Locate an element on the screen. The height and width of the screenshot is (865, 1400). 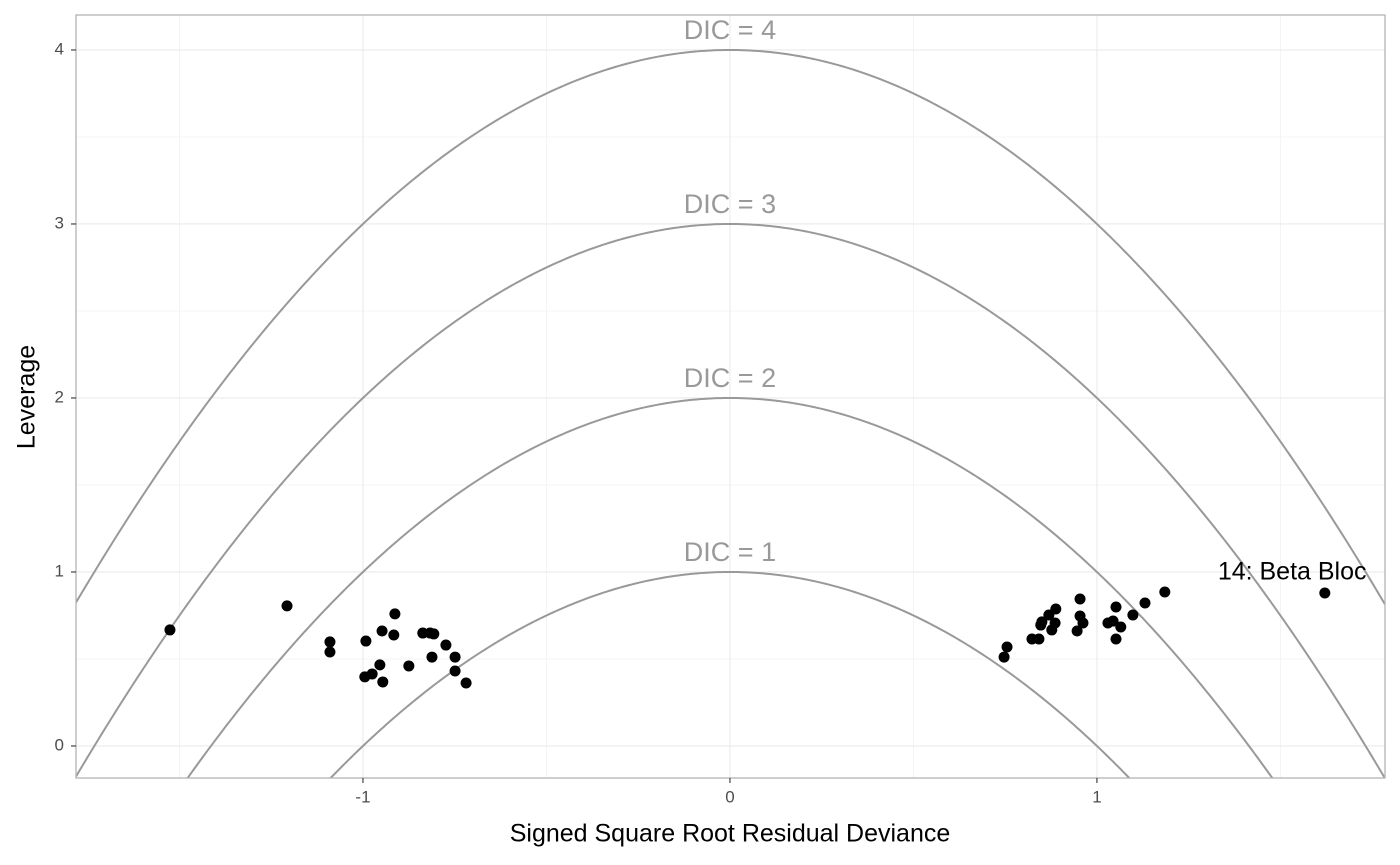
y-axis-title: Leverage is located at coordinates (27, 397).